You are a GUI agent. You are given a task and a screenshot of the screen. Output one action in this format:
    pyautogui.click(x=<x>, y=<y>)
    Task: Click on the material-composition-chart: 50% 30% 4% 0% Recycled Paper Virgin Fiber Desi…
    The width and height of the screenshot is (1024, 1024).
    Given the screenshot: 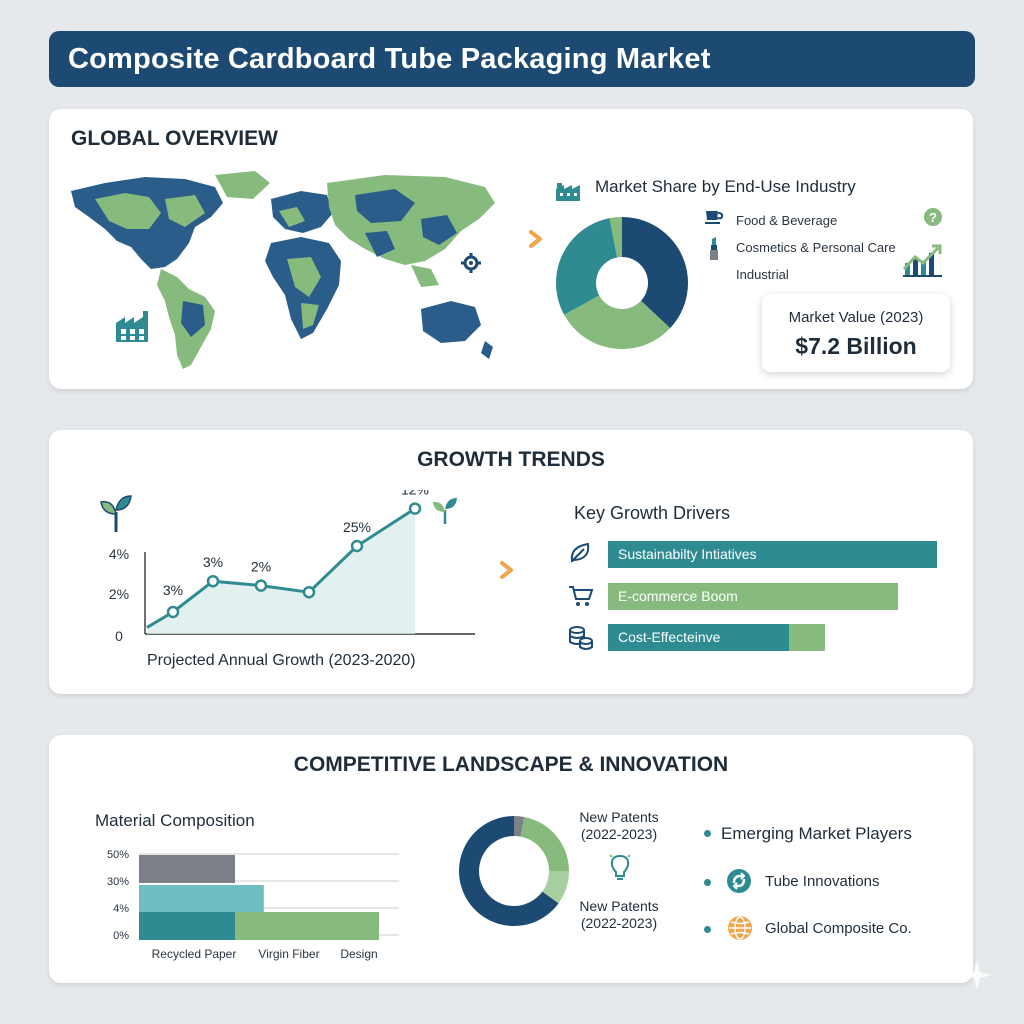 What is the action you would take?
    pyautogui.click(x=253, y=905)
    